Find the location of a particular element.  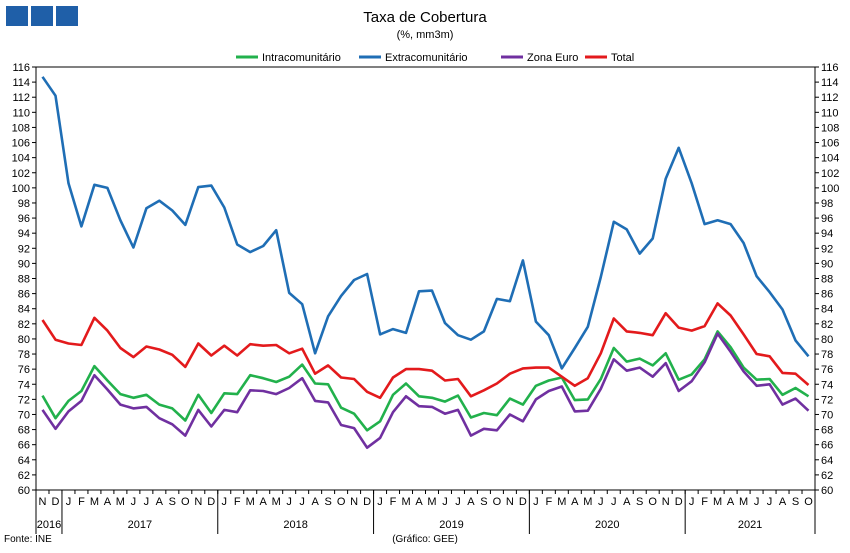

y-tick-label-right: 92 is located at coordinates (827, 249).